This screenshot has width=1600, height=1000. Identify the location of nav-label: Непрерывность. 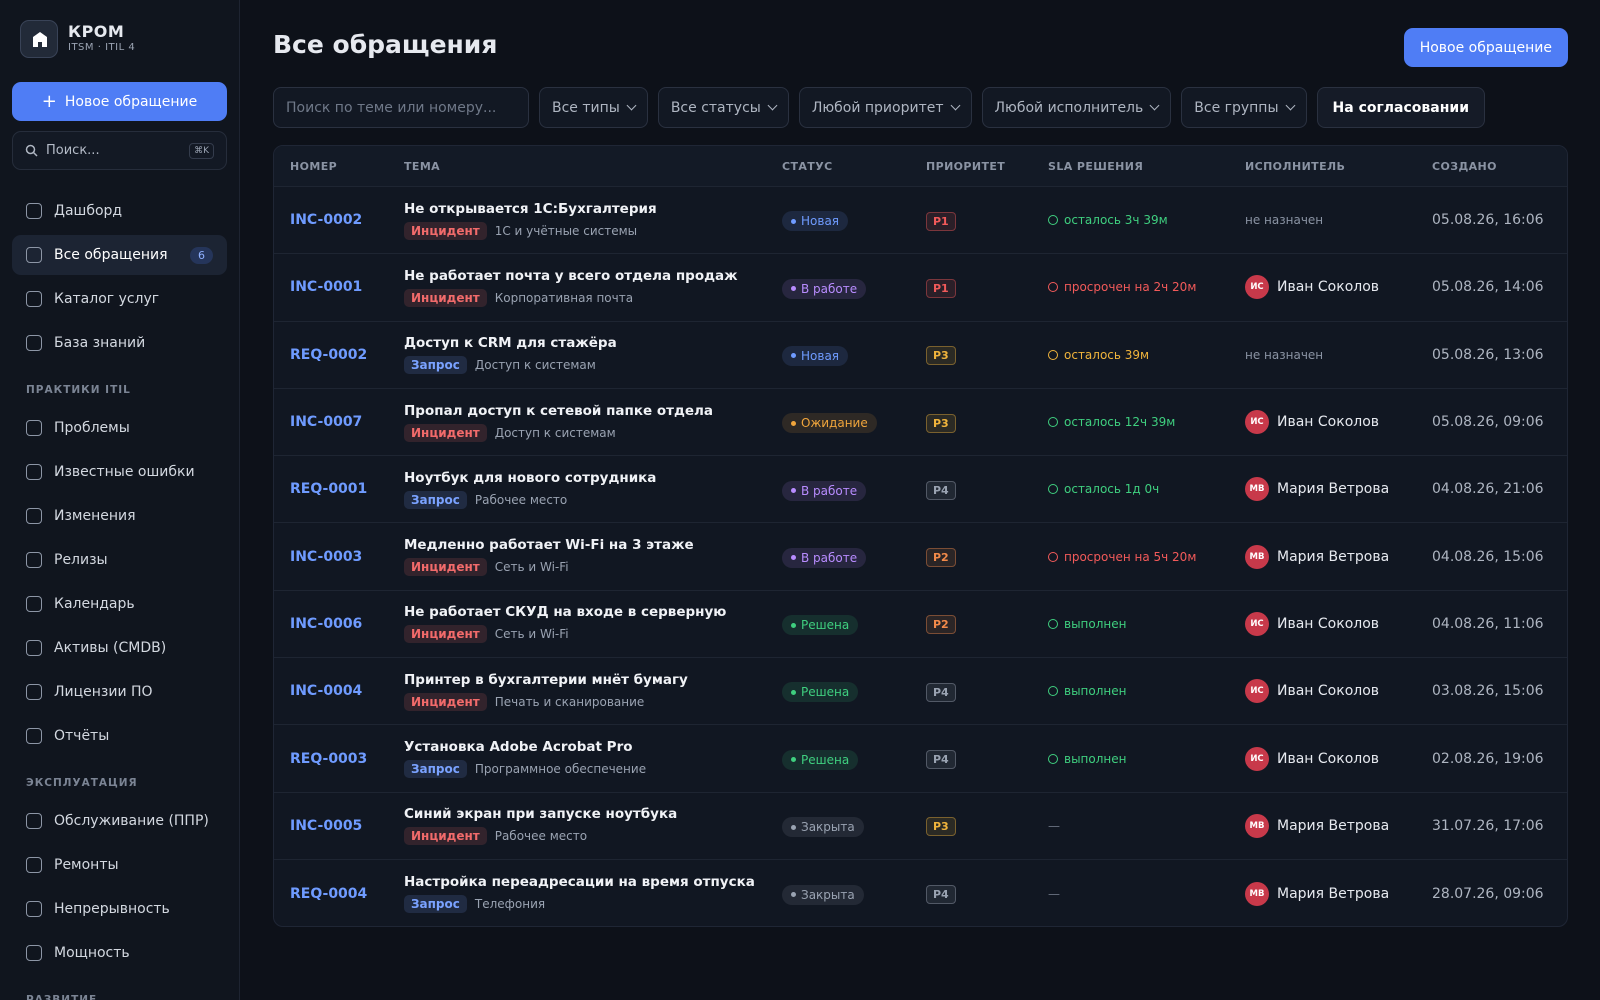
(112, 909).